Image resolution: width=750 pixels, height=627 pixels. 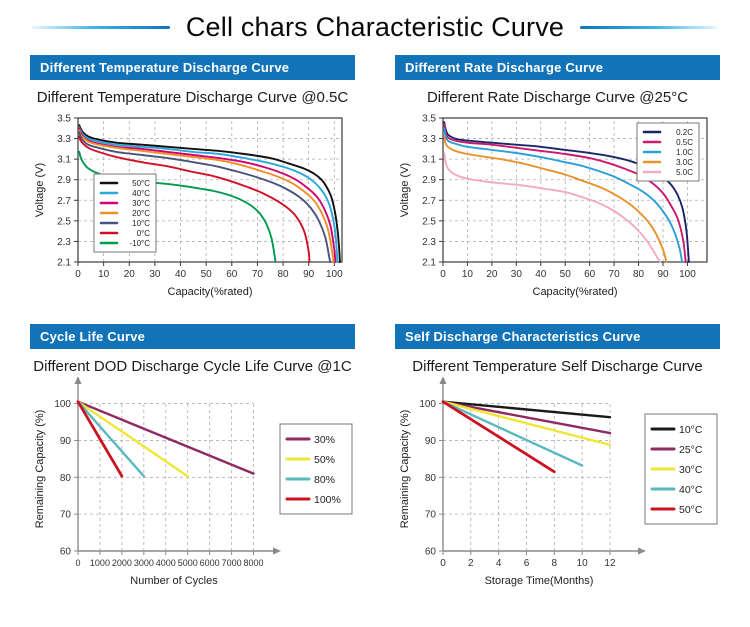 I want to click on svg-text: 5000, so click(x=187, y=563).